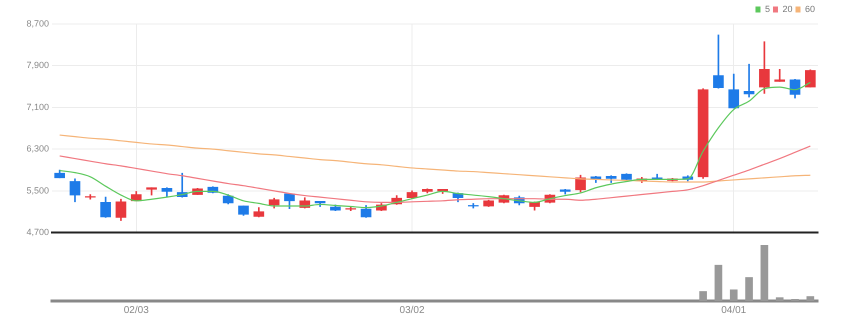 The height and width of the screenshot is (323, 852). Describe the element at coordinates (810, 9) in the screenshot. I see `legend-label: 60` at that location.